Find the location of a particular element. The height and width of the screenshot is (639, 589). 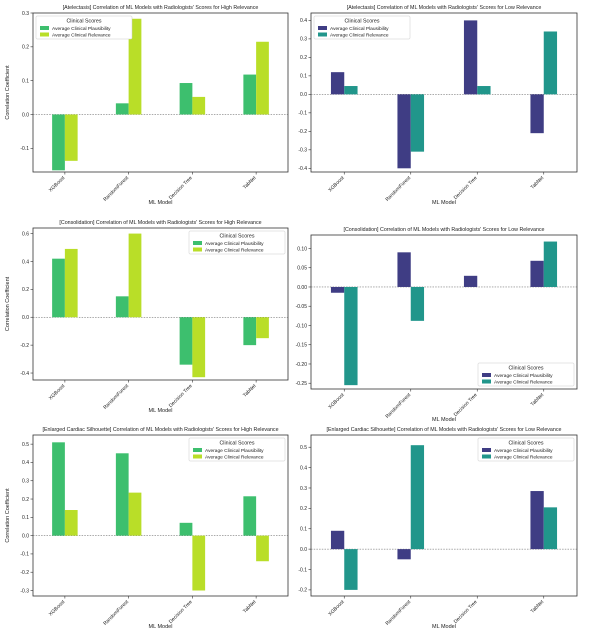

y-tick-label: -0.4 is located at coordinates (24, 374).